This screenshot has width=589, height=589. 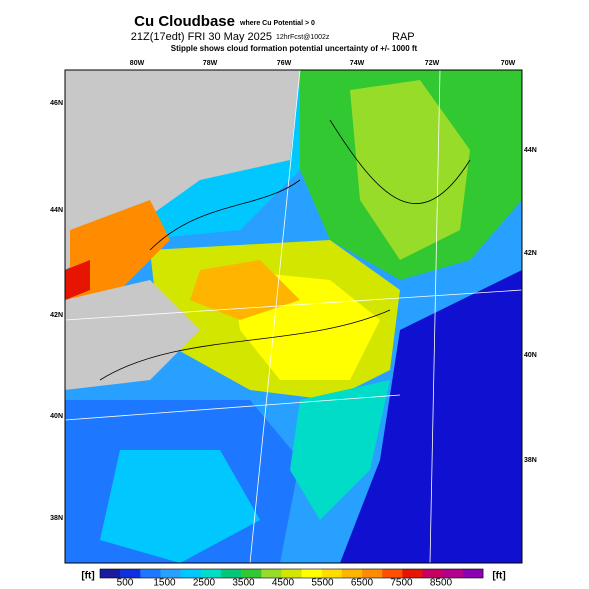 I want to click on valid-time: 21Z(17edt) FRI 30 May 2025, so click(x=201, y=37).